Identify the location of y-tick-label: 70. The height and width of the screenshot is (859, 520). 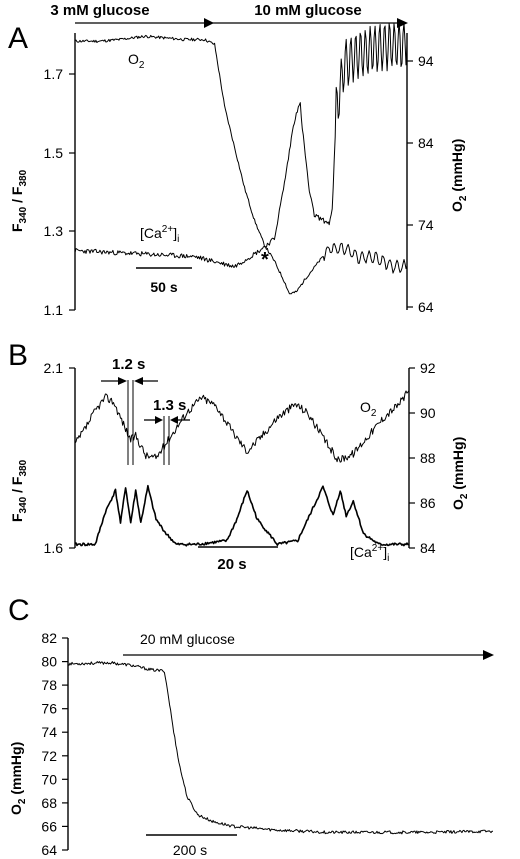
(49, 779).